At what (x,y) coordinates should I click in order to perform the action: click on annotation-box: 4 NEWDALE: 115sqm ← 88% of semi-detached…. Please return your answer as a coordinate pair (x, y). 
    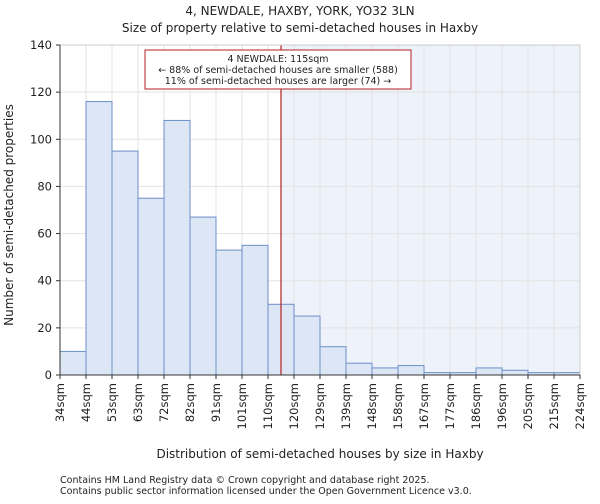
    Looking at the image, I should click on (278, 69).